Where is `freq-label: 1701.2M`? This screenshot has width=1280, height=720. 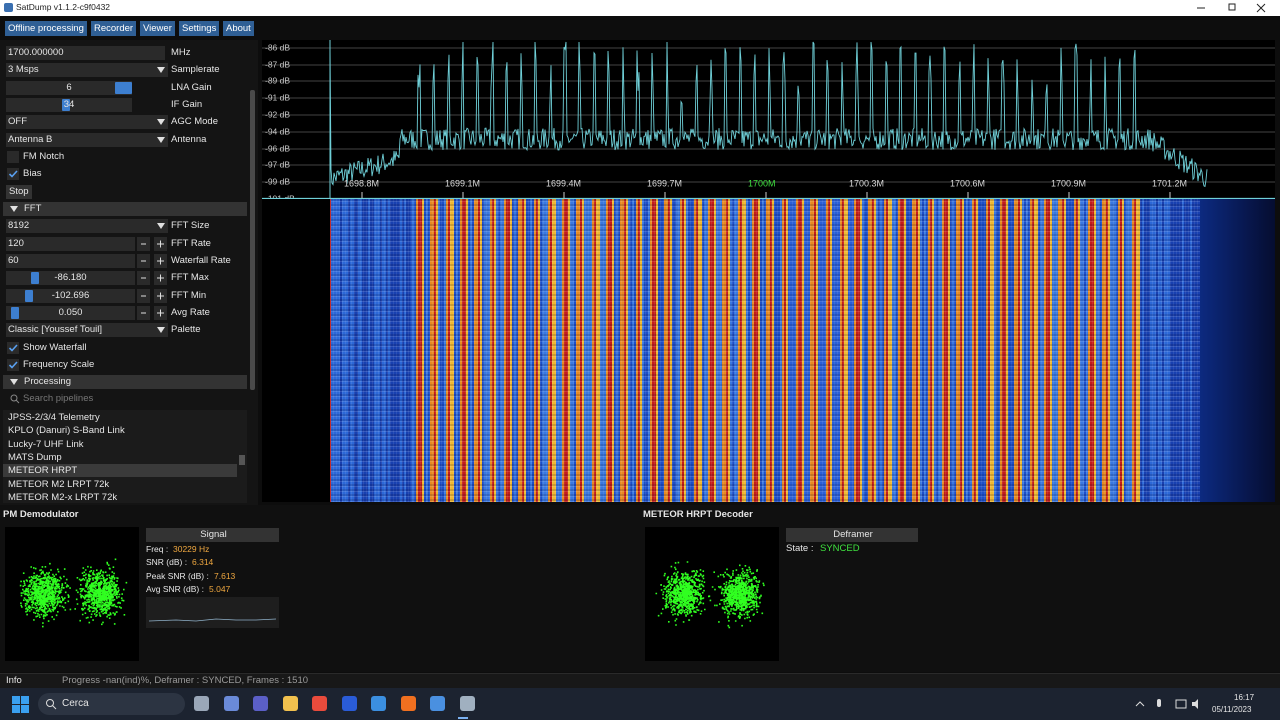
freq-label: 1701.2M is located at coordinates (1169, 183).